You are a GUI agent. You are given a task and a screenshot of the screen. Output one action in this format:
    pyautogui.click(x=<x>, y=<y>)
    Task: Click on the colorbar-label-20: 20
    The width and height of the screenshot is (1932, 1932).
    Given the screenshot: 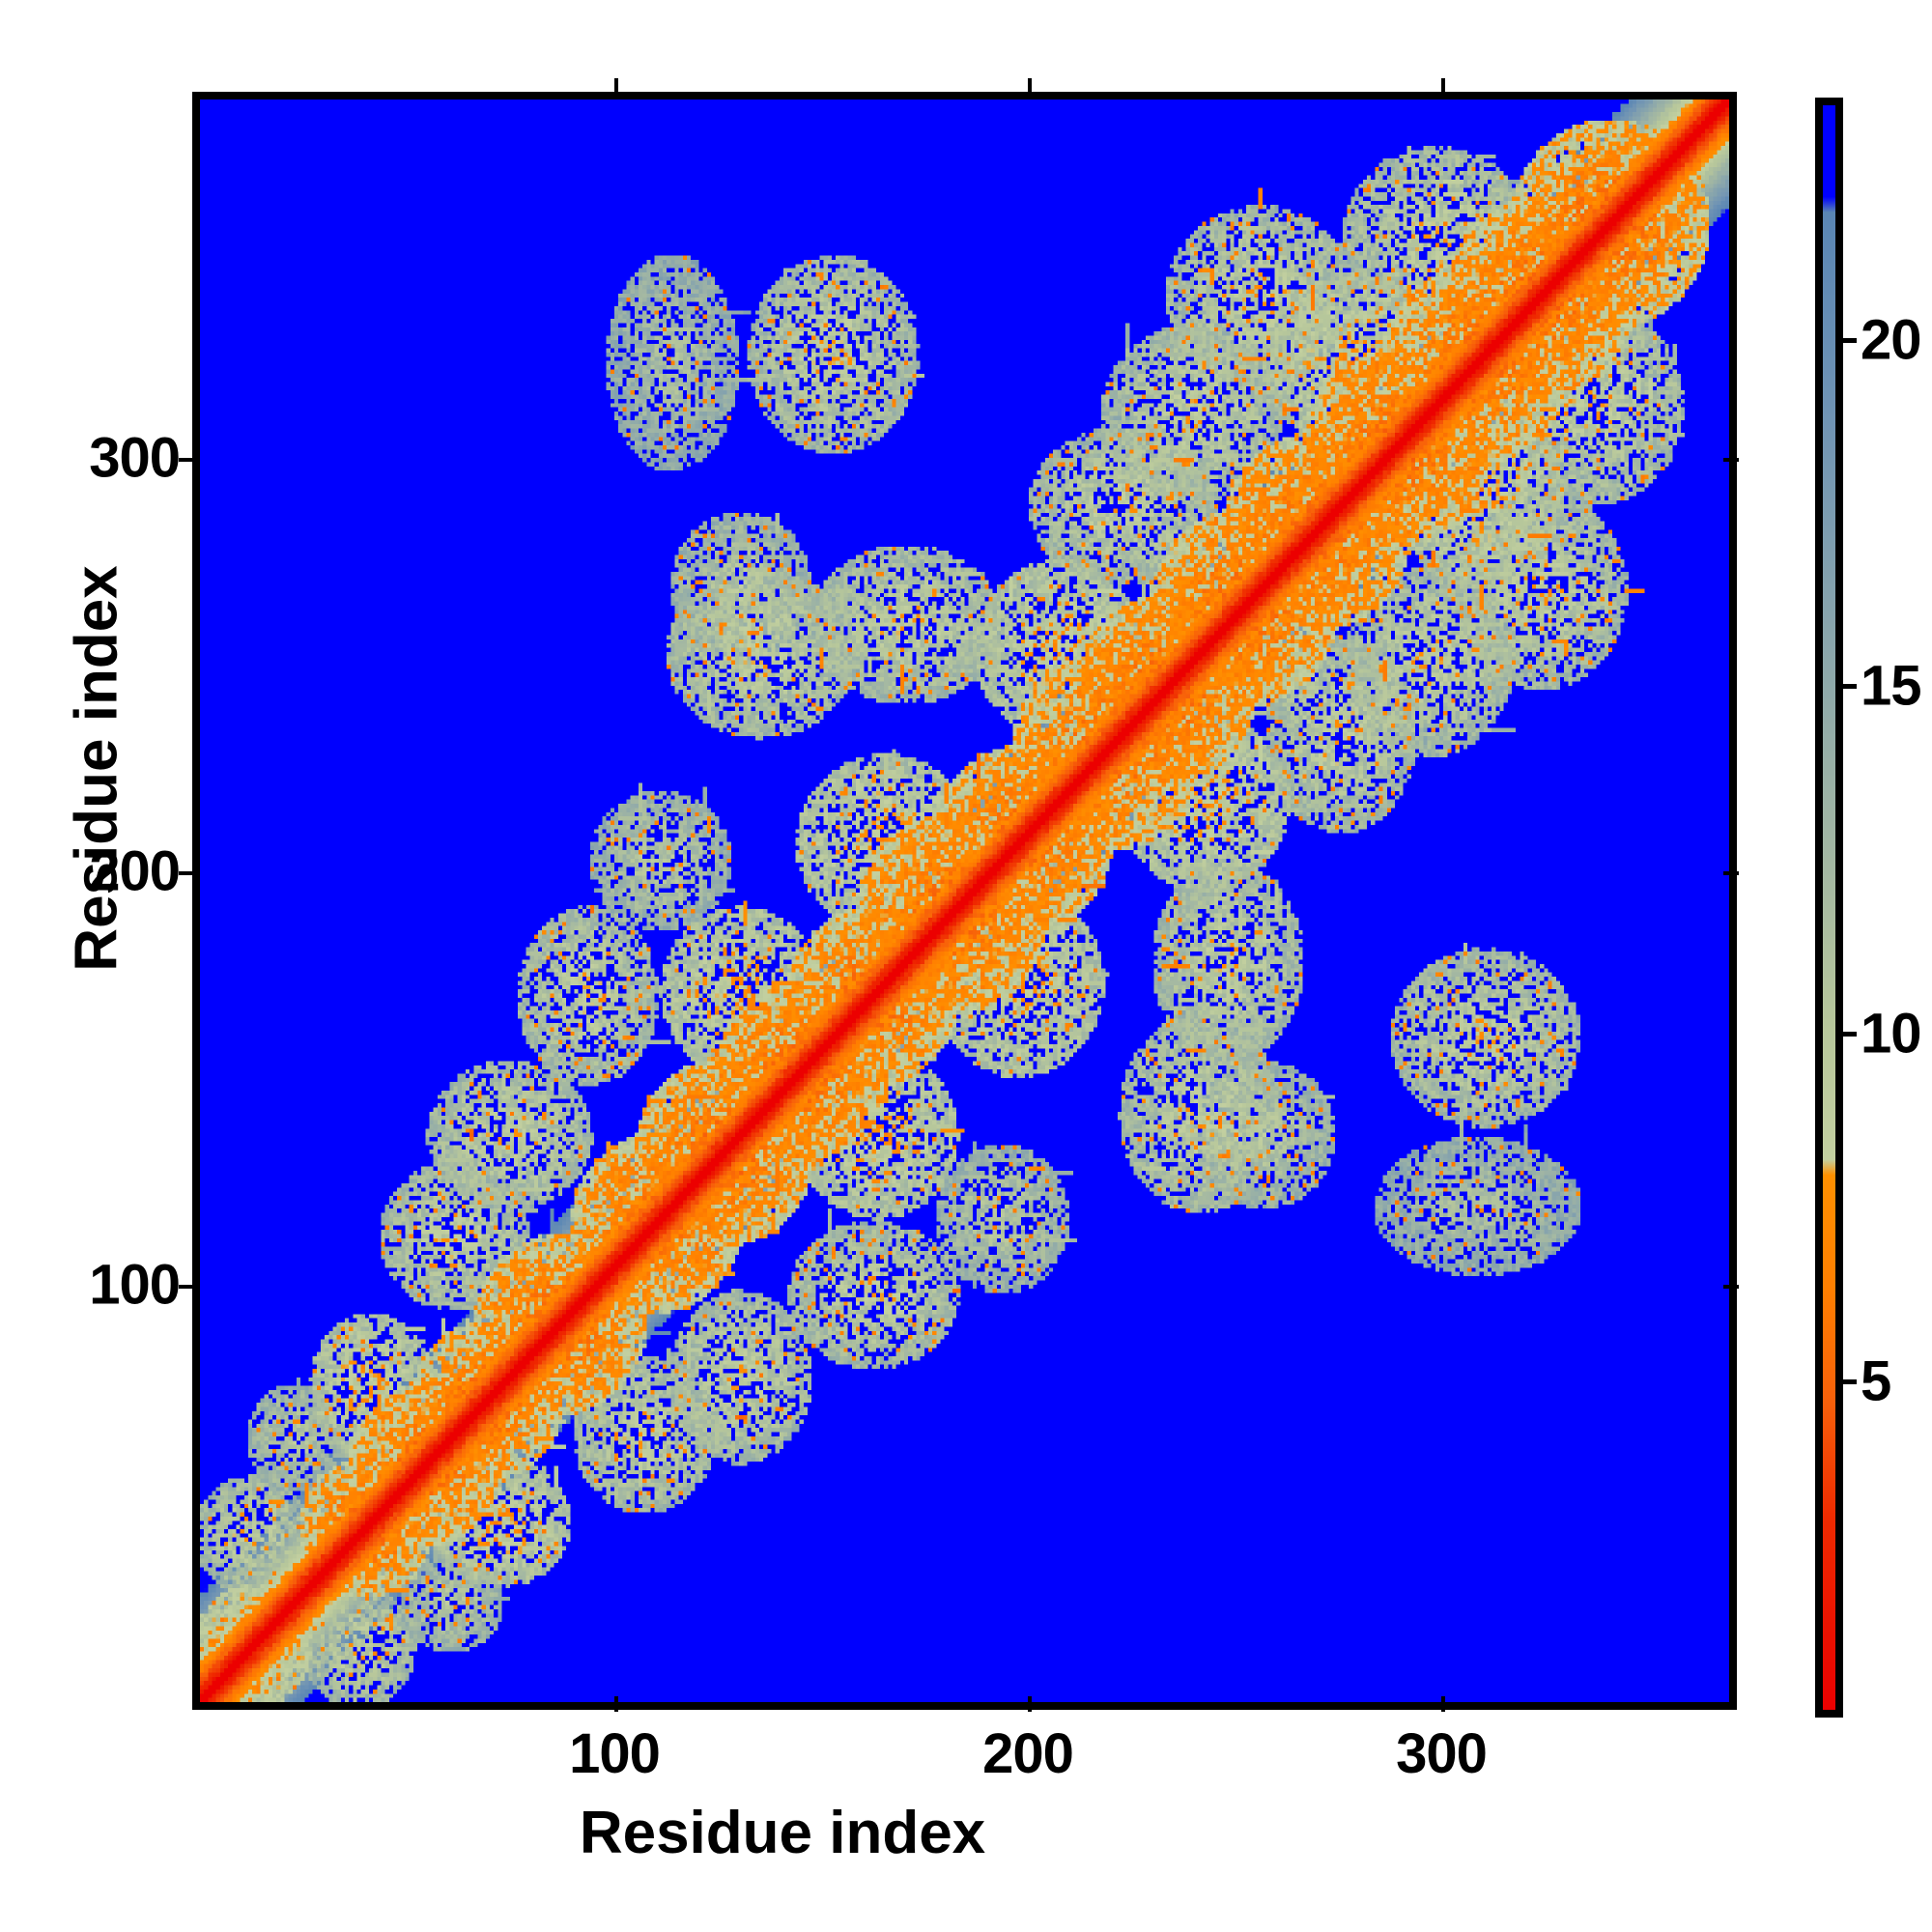 What is the action you would take?
    pyautogui.click(x=1891, y=340)
    